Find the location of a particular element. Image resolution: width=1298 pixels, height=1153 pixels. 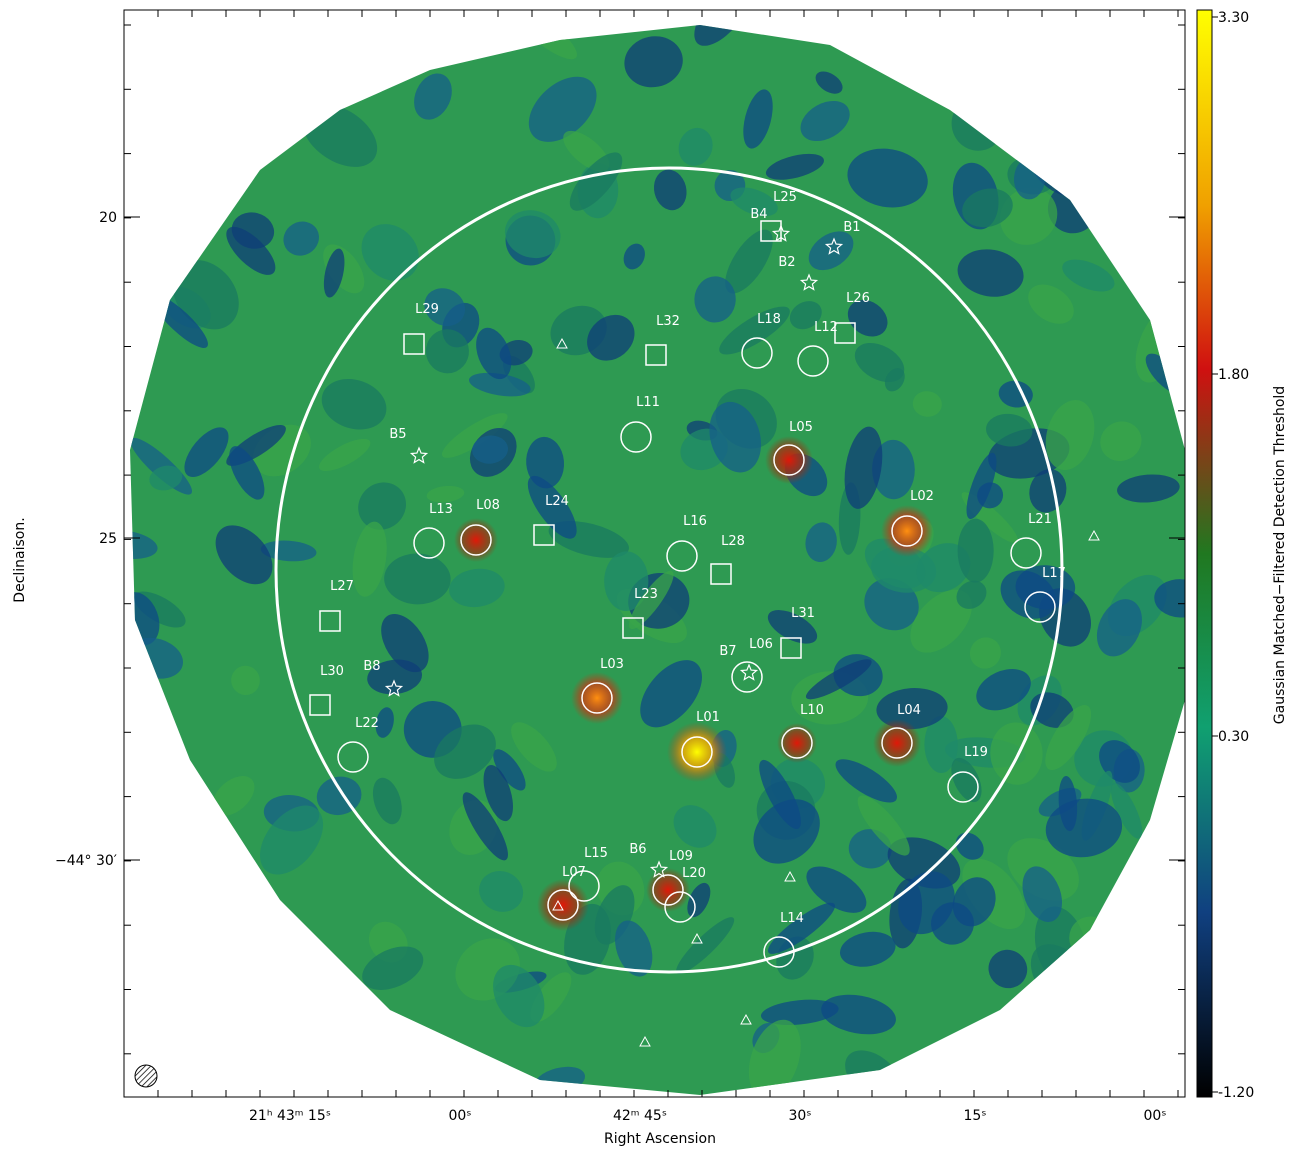

x-tick-label: 21ʰ 43ᵐ 15ˢ is located at coordinates (290, 1116).